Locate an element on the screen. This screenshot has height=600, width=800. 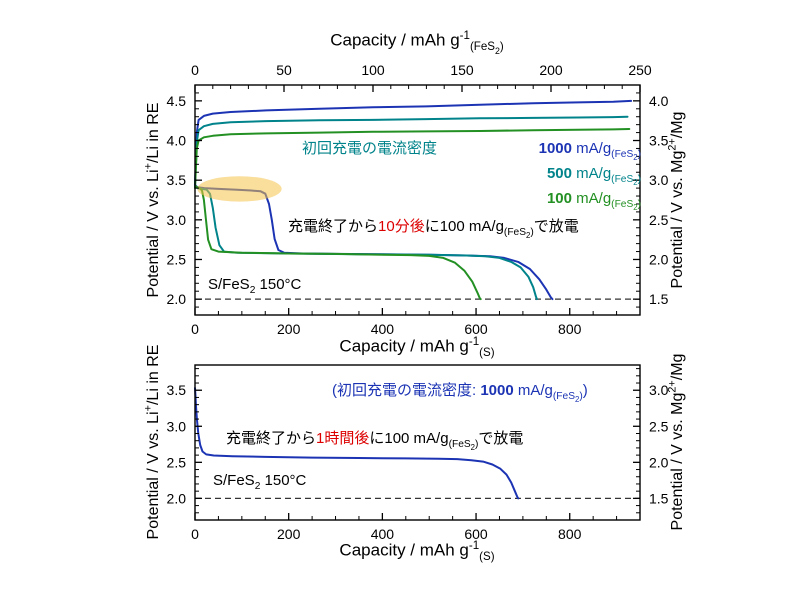
top-chart-legend-entry-1000: 1000 mA/g(FeS2) is located at coordinates (589, 151).